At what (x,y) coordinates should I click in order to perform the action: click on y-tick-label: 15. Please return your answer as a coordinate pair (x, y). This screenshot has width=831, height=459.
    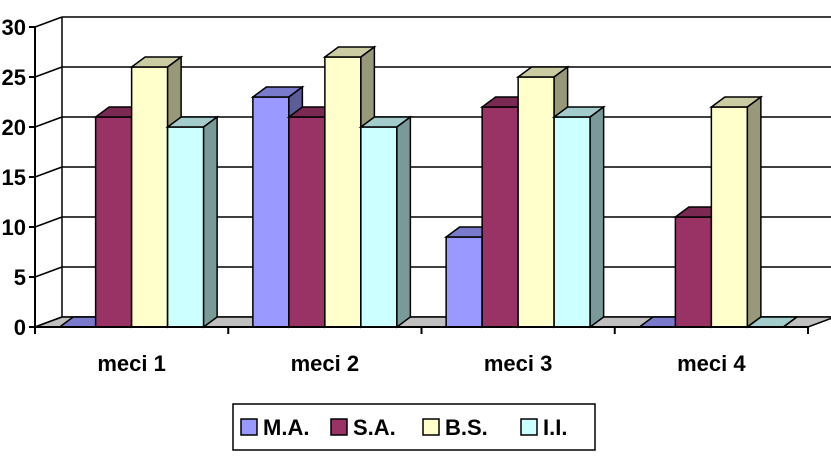
    Looking at the image, I should click on (14, 177).